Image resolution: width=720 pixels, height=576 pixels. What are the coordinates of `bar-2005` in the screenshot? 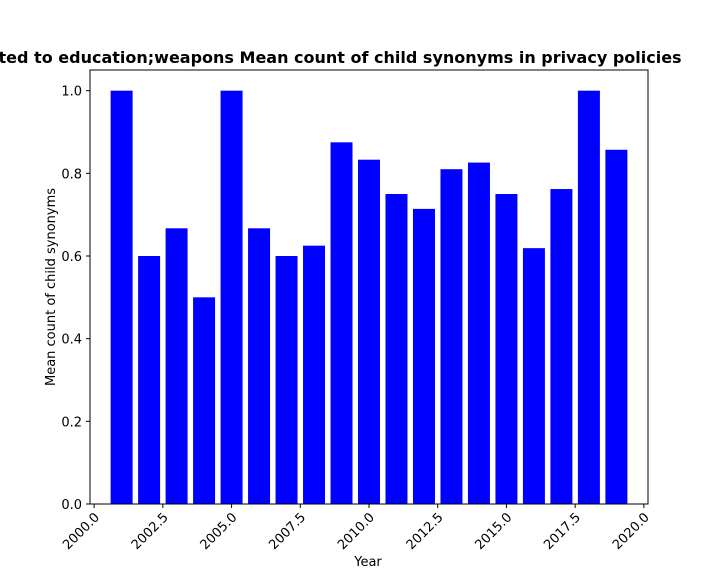 It's located at (231, 297).